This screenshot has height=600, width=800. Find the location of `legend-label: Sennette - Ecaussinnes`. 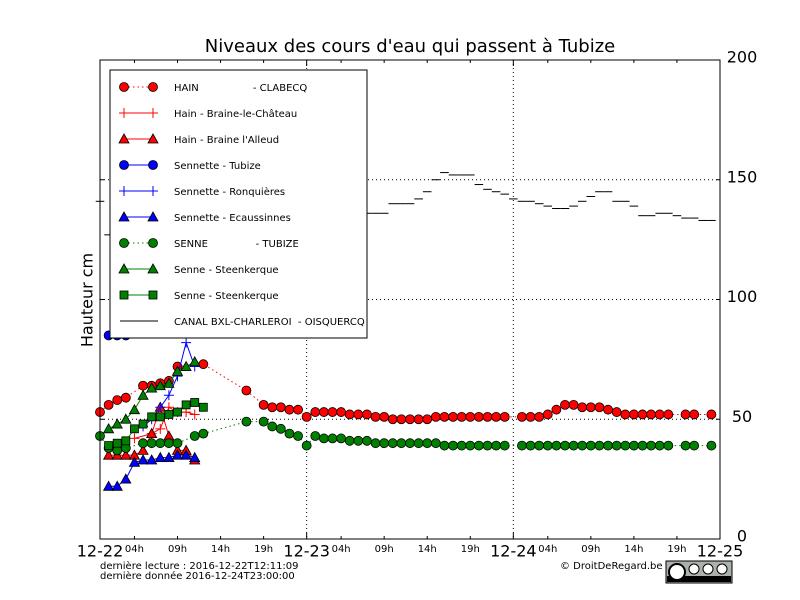

legend-label: Sennette - Ecaussinnes is located at coordinates (232, 218).